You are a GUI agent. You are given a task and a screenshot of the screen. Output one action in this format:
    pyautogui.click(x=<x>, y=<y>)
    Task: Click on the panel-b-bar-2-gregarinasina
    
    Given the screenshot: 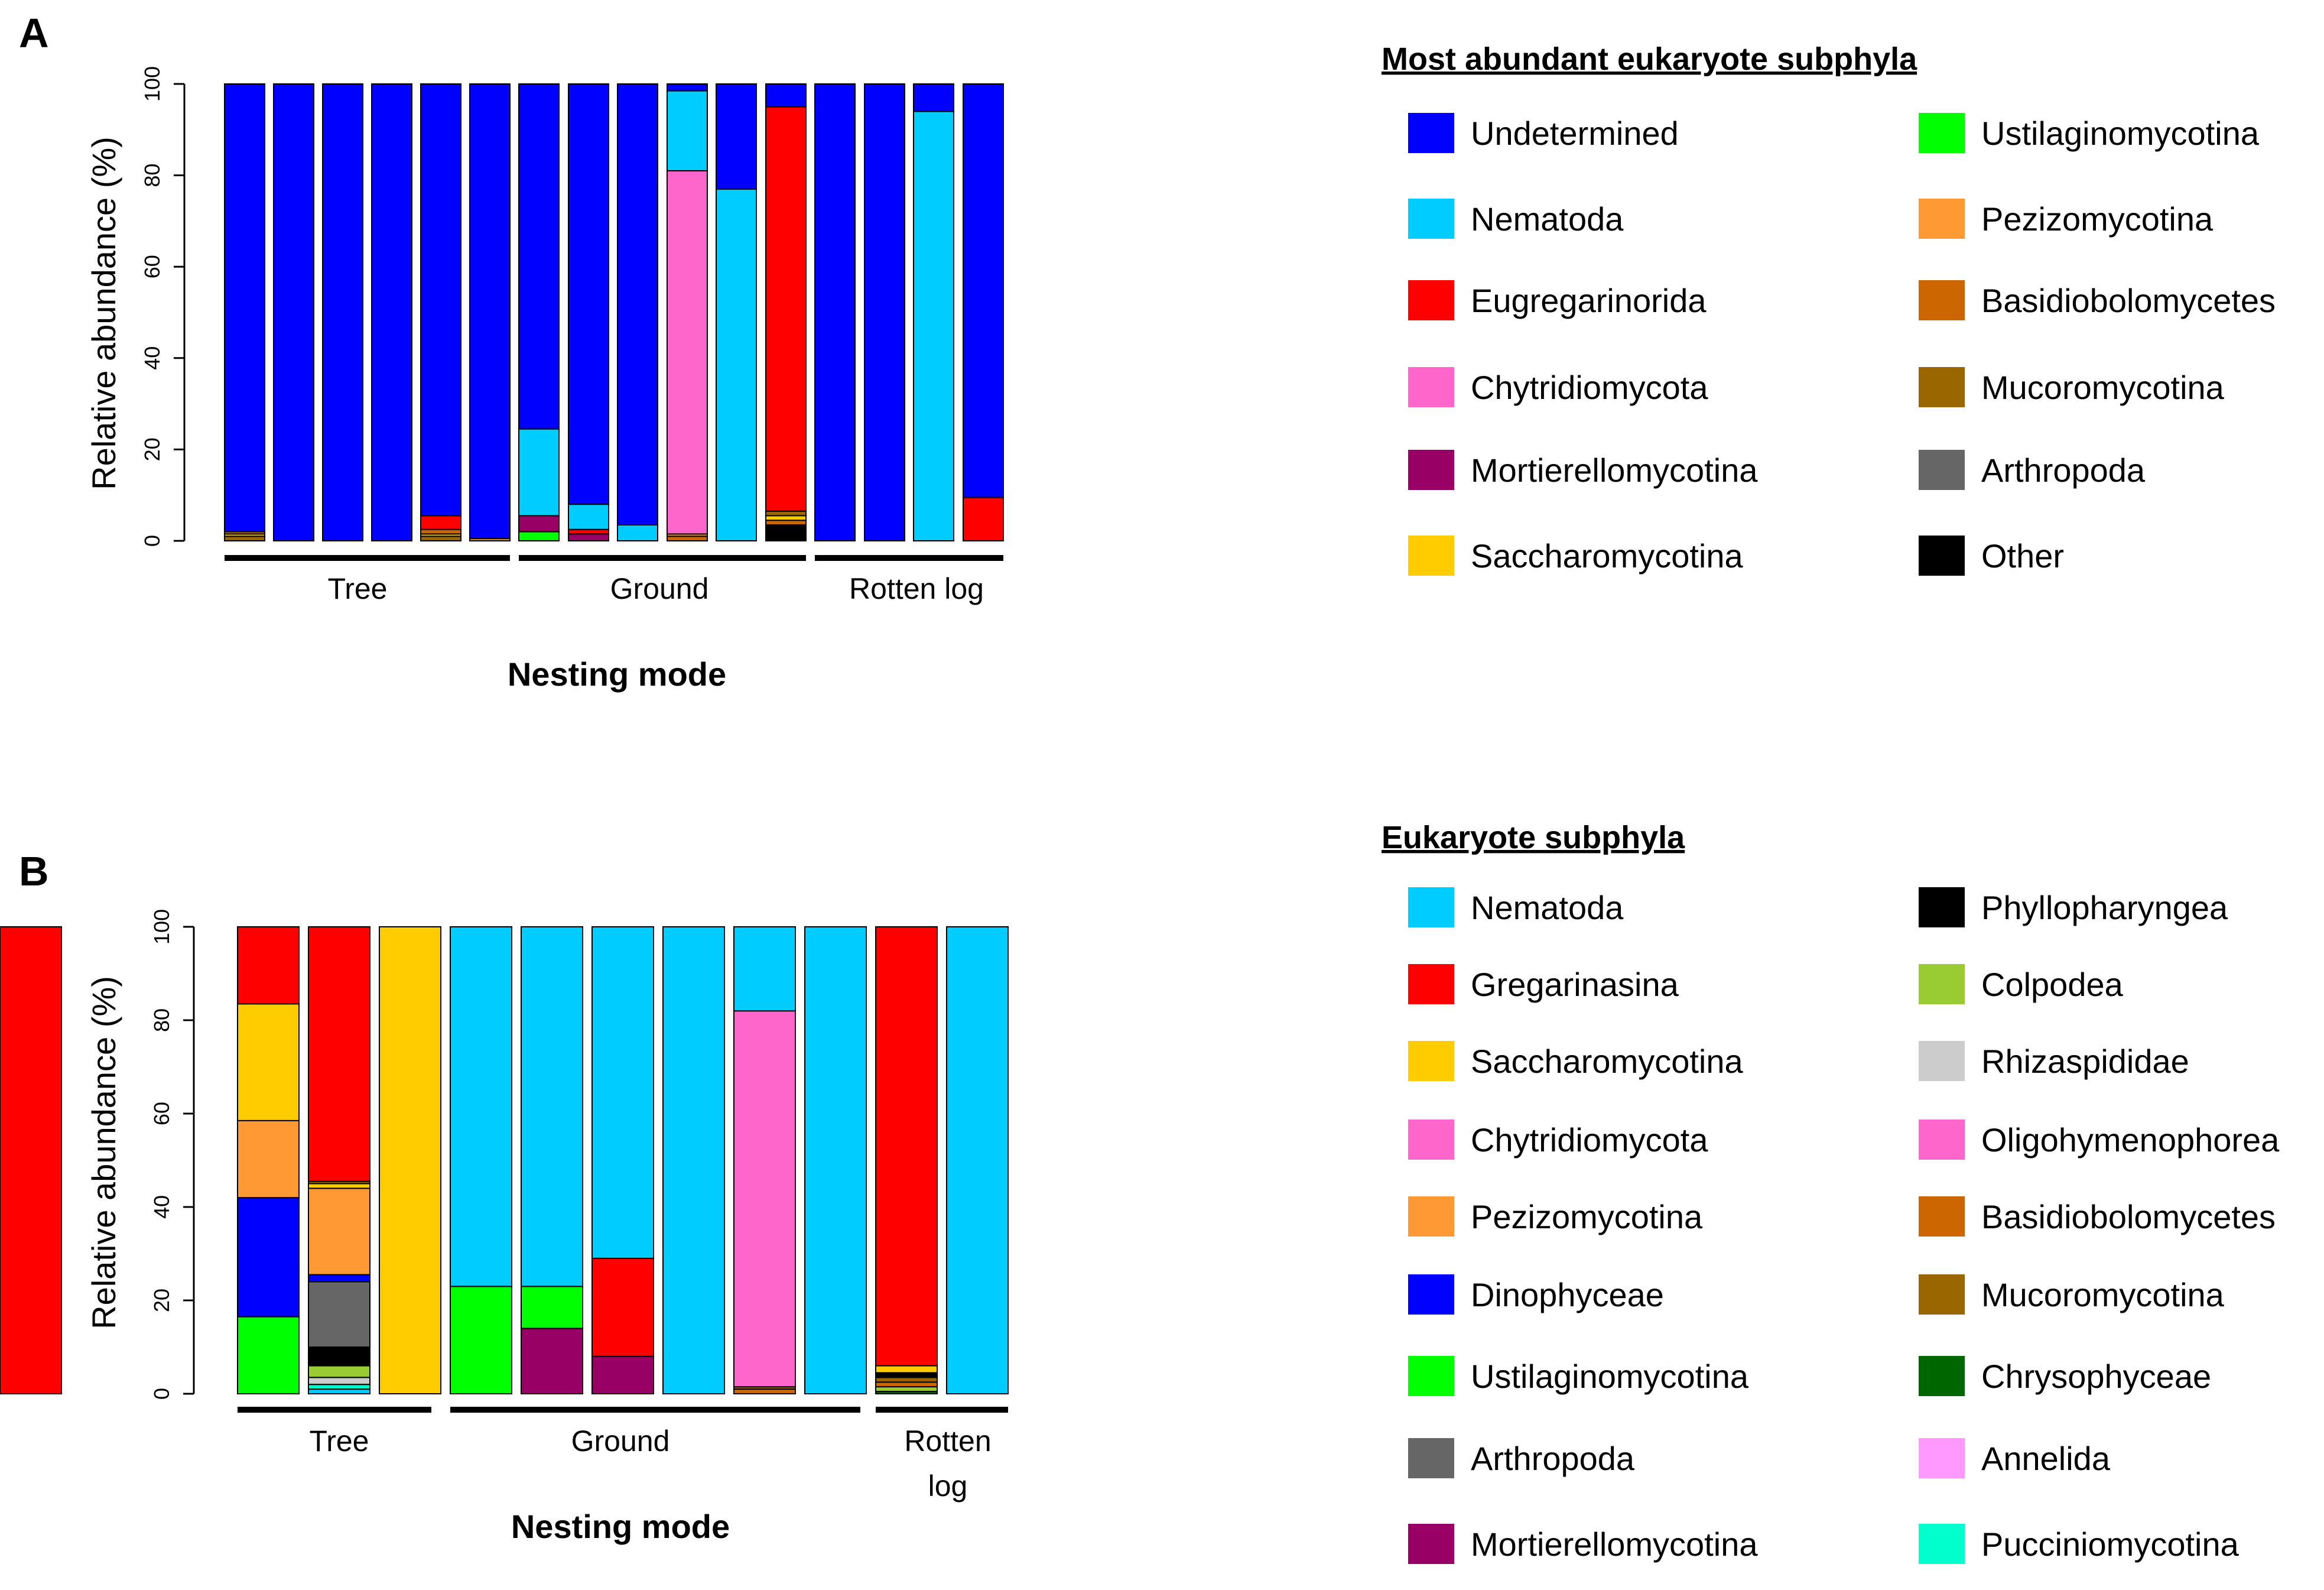 What is the action you would take?
    pyautogui.click(x=339, y=1054)
    